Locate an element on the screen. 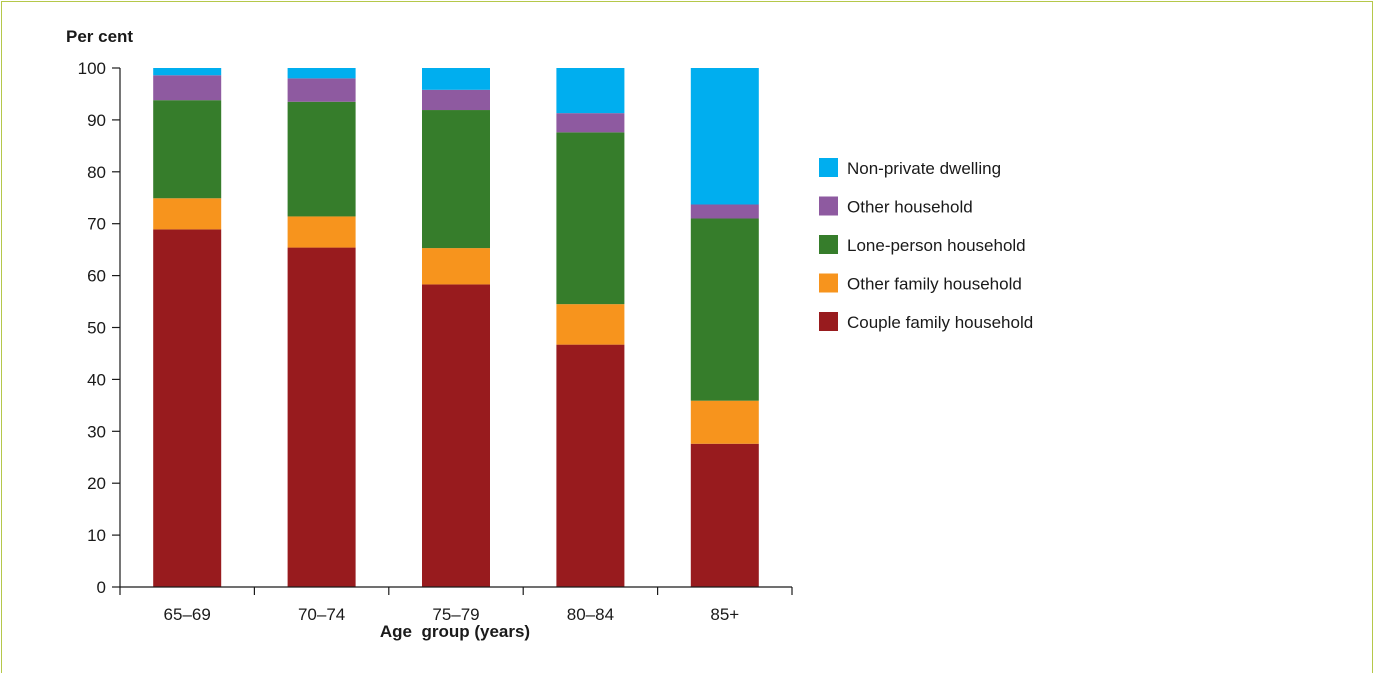 The height and width of the screenshot is (673, 1376). y-tick-label: 100 is located at coordinates (92, 68).